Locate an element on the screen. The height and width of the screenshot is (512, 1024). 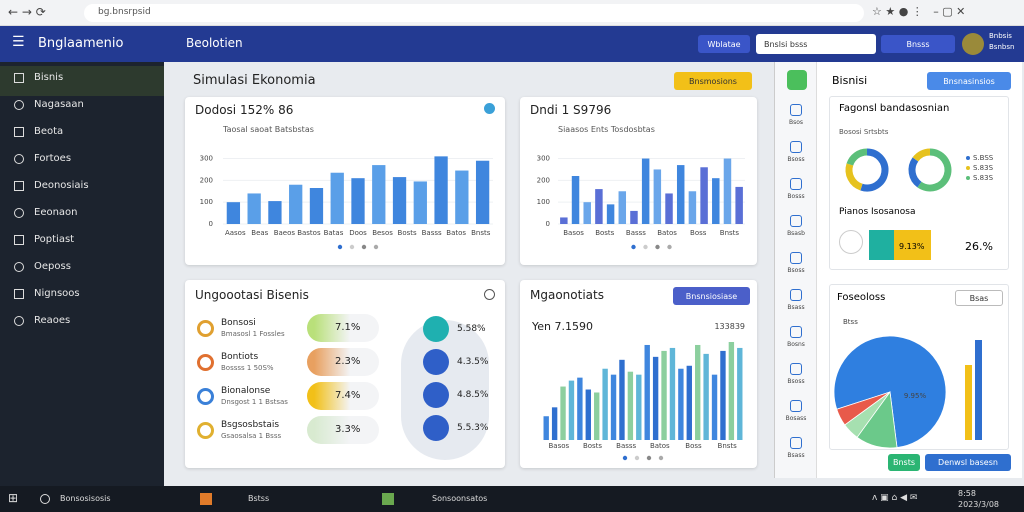
app-name: Bnglaamenio is located at coordinates (81, 43).